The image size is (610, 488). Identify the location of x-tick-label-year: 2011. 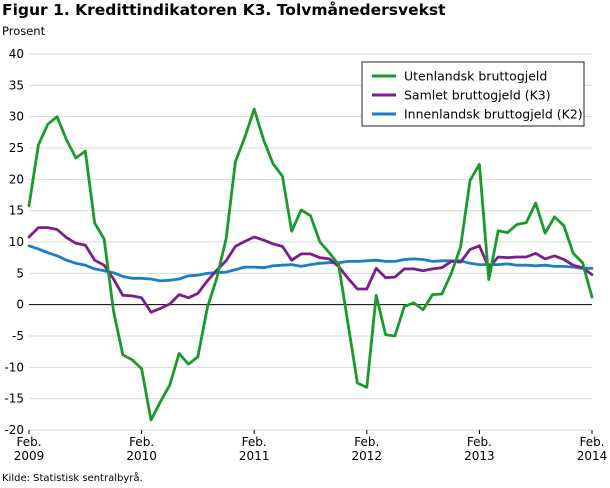
(254, 456).